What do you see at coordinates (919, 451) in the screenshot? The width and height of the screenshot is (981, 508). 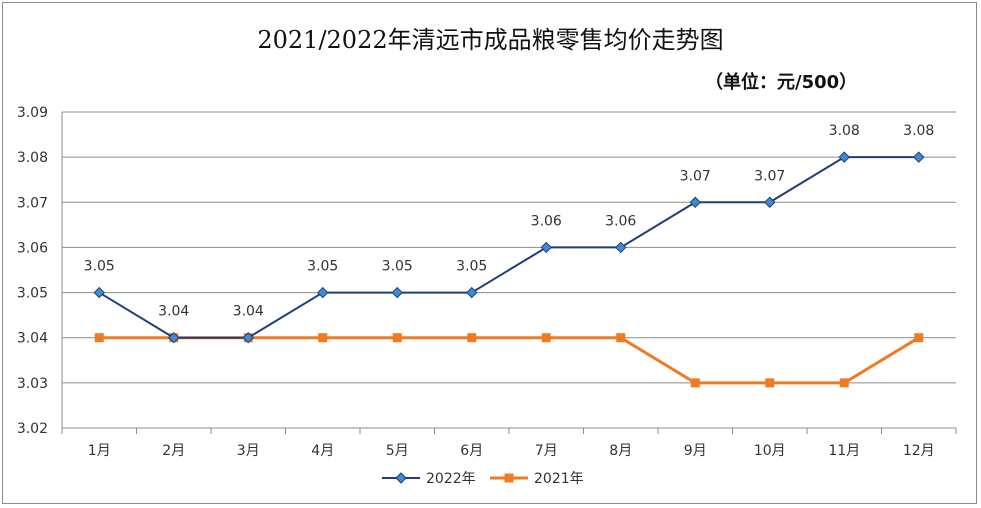 I see `x-tick-label: 12月` at bounding box center [919, 451].